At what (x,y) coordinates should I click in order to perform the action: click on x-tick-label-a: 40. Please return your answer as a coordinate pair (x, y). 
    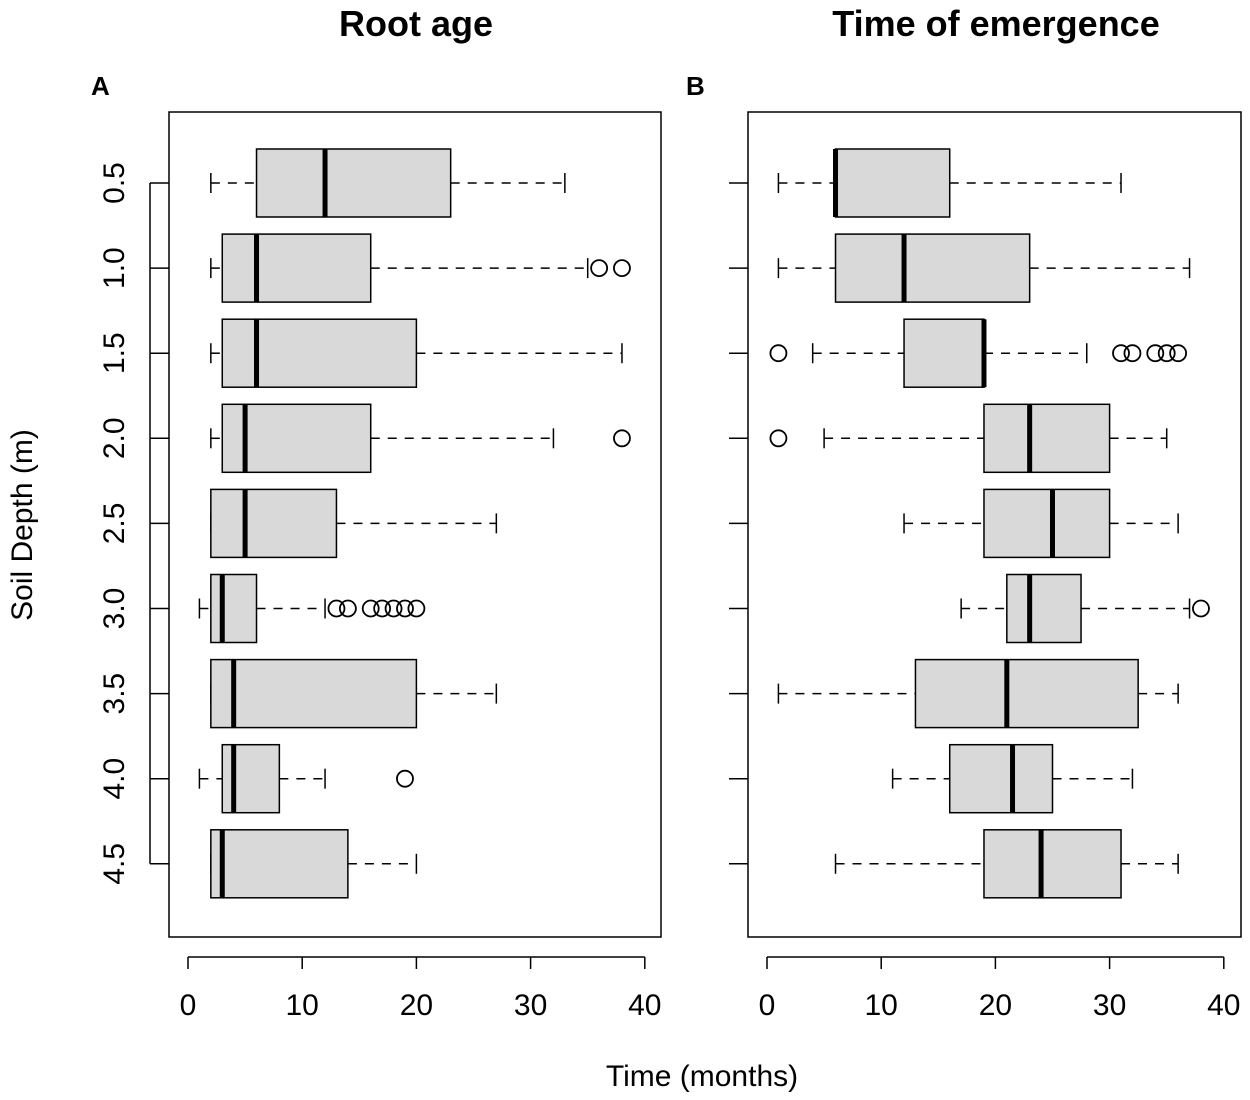
    Looking at the image, I should click on (644, 1005).